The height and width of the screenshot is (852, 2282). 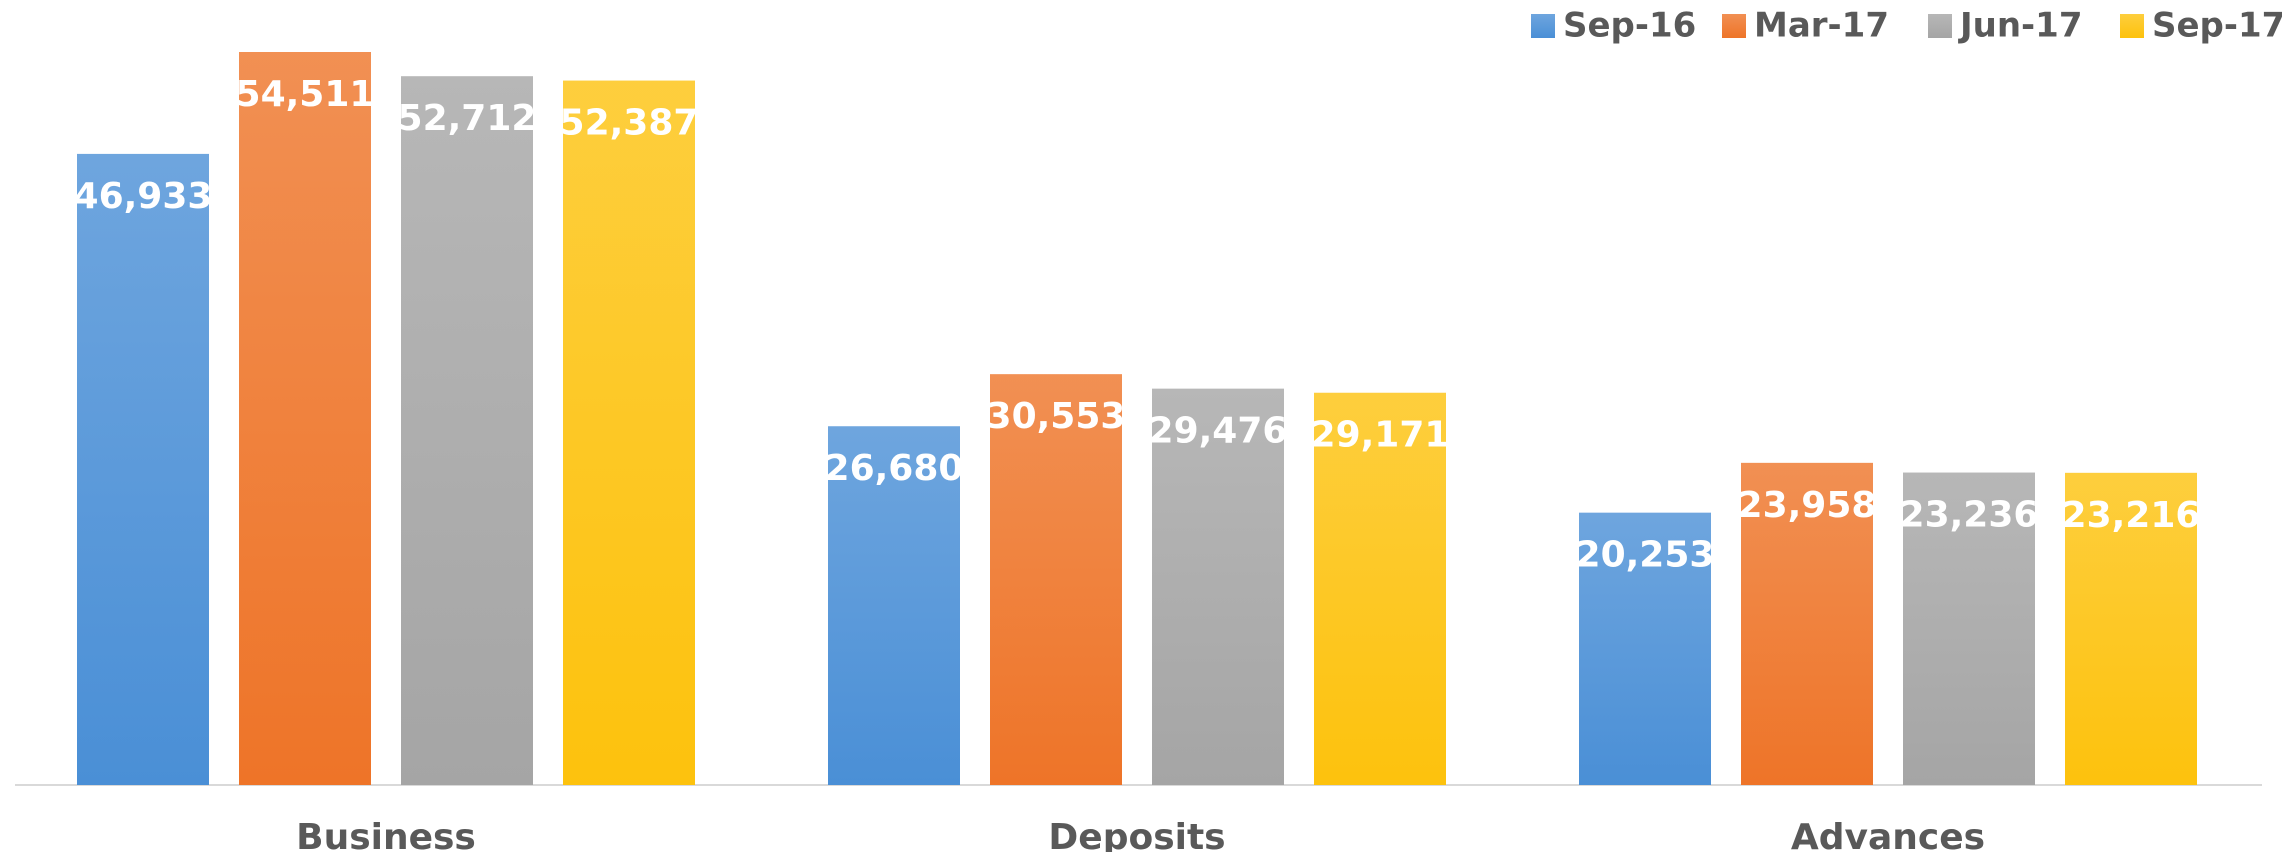 I want to click on value-label: 20,253, so click(x=1645, y=555).